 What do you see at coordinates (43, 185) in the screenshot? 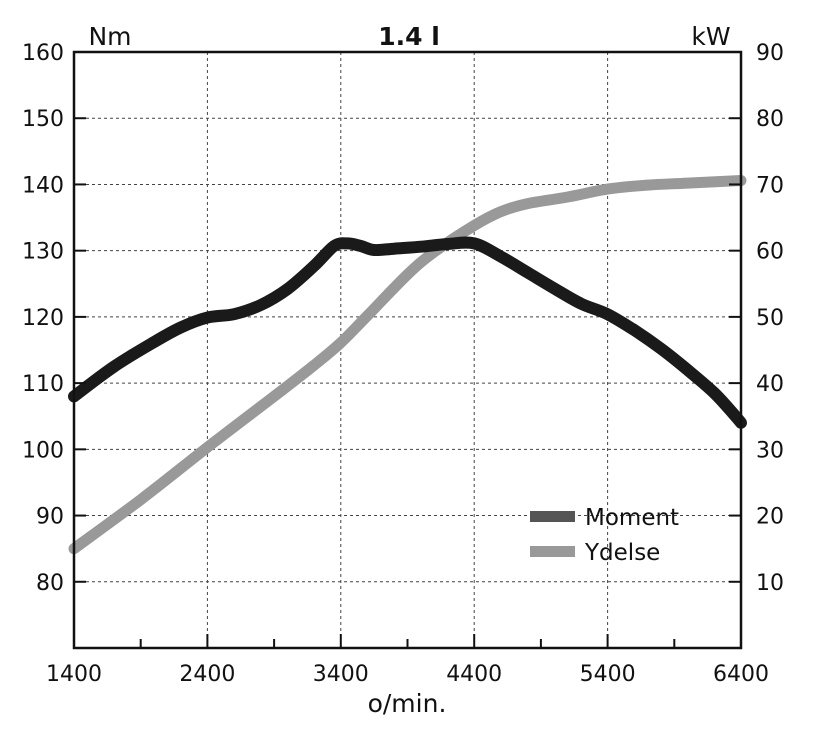
I see `y-left-tick-label: 140` at bounding box center [43, 185].